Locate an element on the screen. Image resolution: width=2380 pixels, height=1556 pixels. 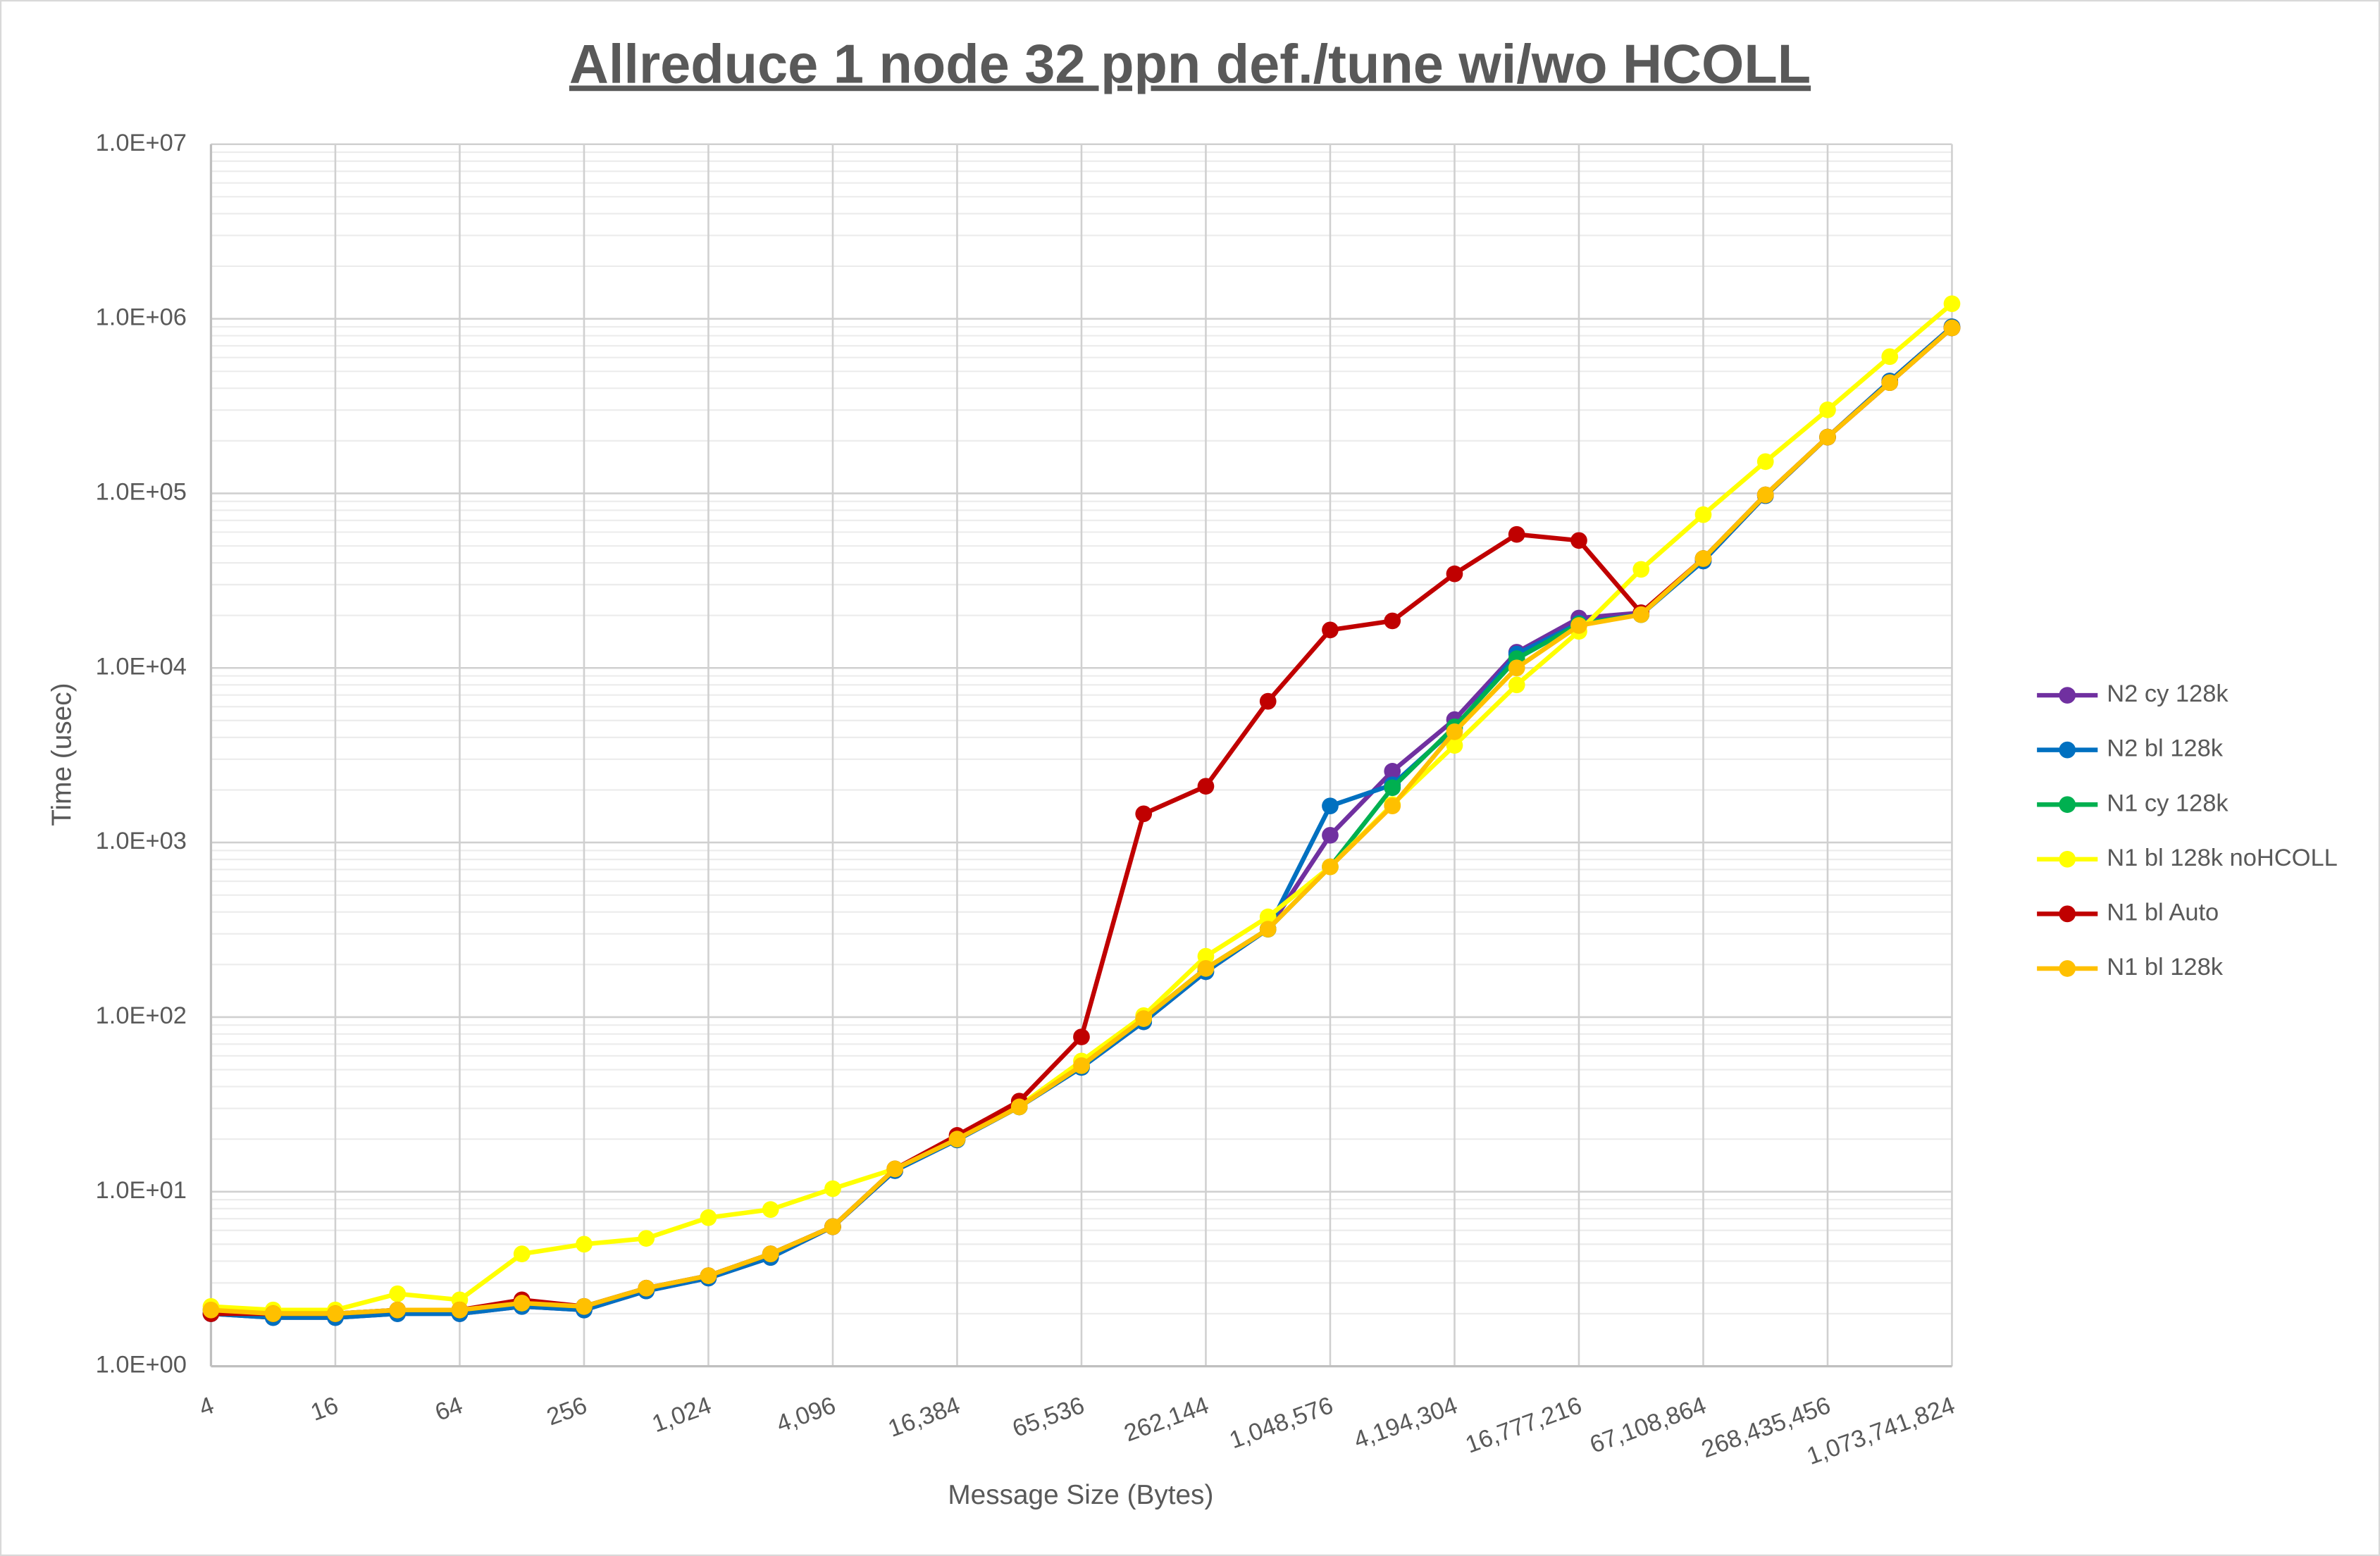
legend-label: N1 bl 128k noHCOLL is located at coordinates (2222, 858).